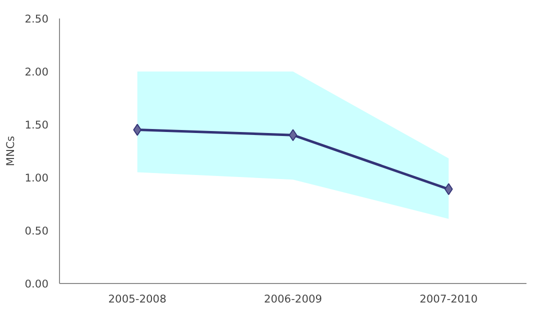 This screenshot has height=325, width=542. What do you see at coordinates (293, 299) in the screenshot?
I see `x-tick-label: 2006-2009` at bounding box center [293, 299].